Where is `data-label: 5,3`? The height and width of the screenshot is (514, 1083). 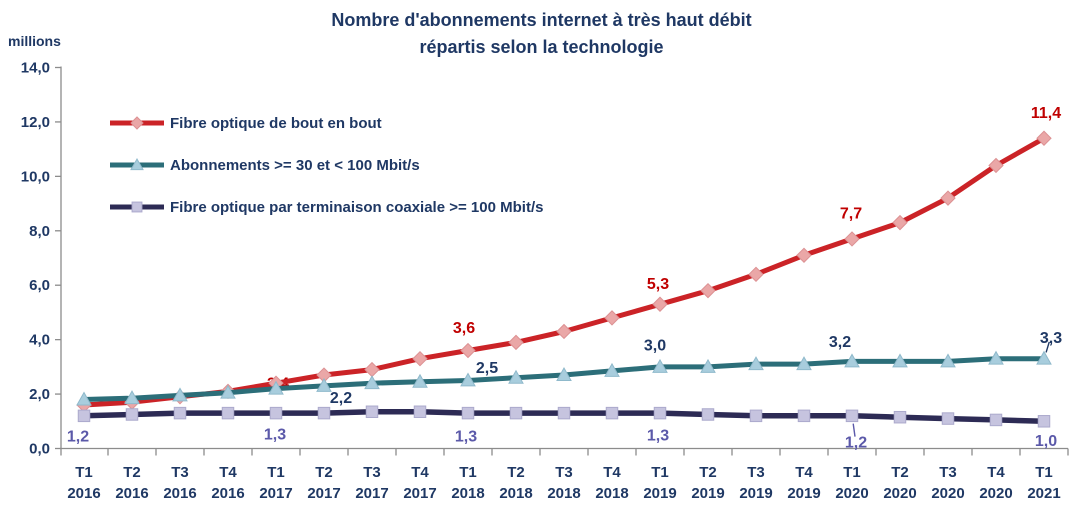
data-label: 5,3 is located at coordinates (658, 284).